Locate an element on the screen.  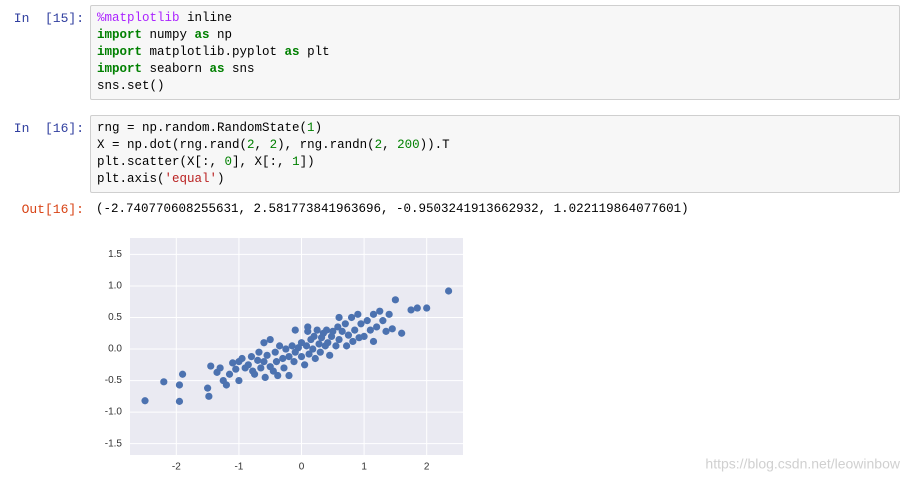
code-line: plt.axis('equal') is located at coordinates (161, 179).